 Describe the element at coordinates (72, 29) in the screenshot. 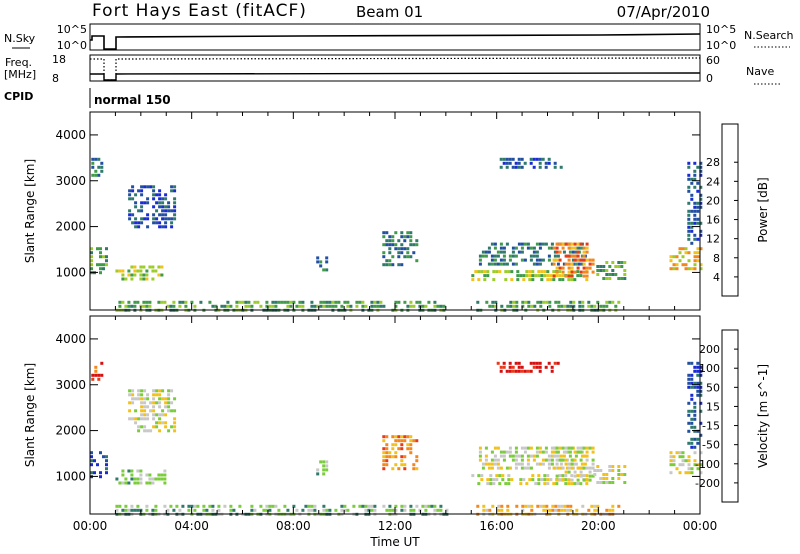

I see `nsky-tick-top: 10^5` at that location.